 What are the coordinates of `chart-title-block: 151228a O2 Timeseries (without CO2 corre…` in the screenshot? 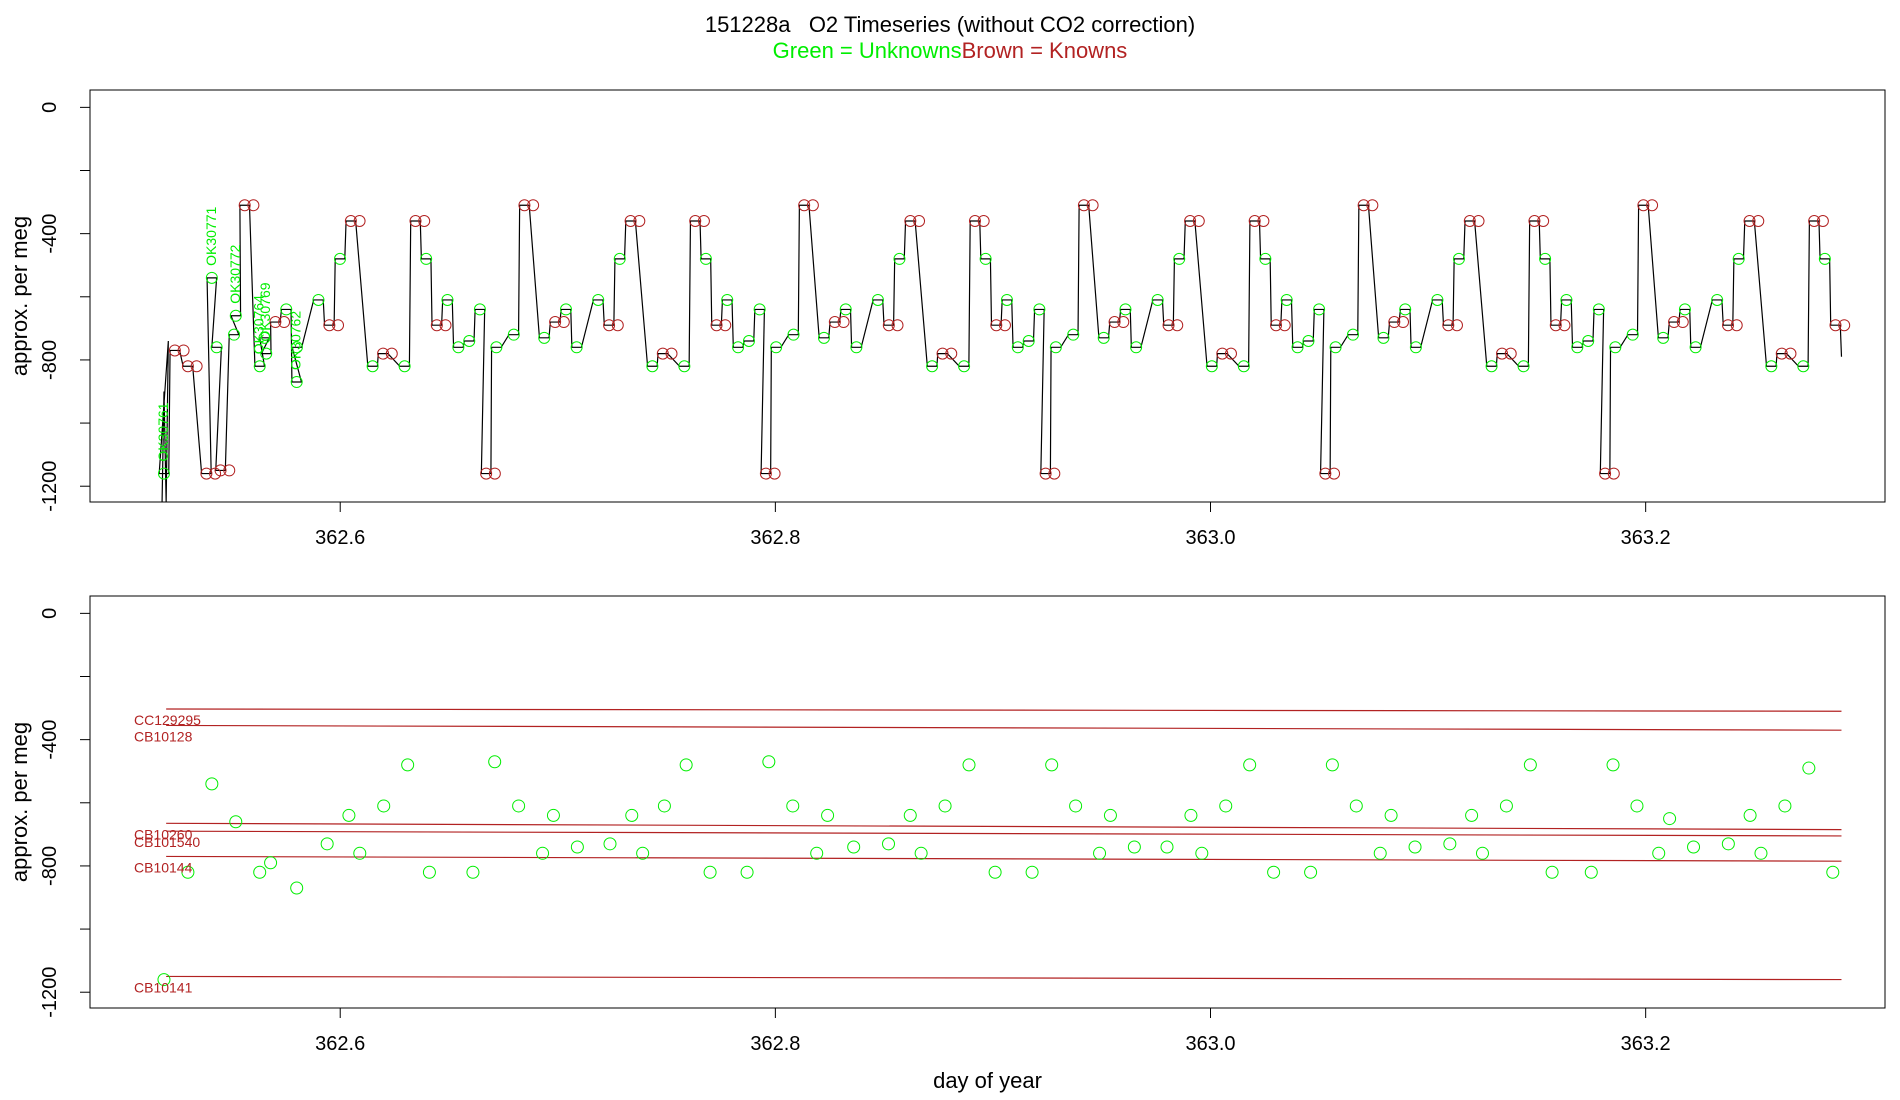 It's located at (950, 38).